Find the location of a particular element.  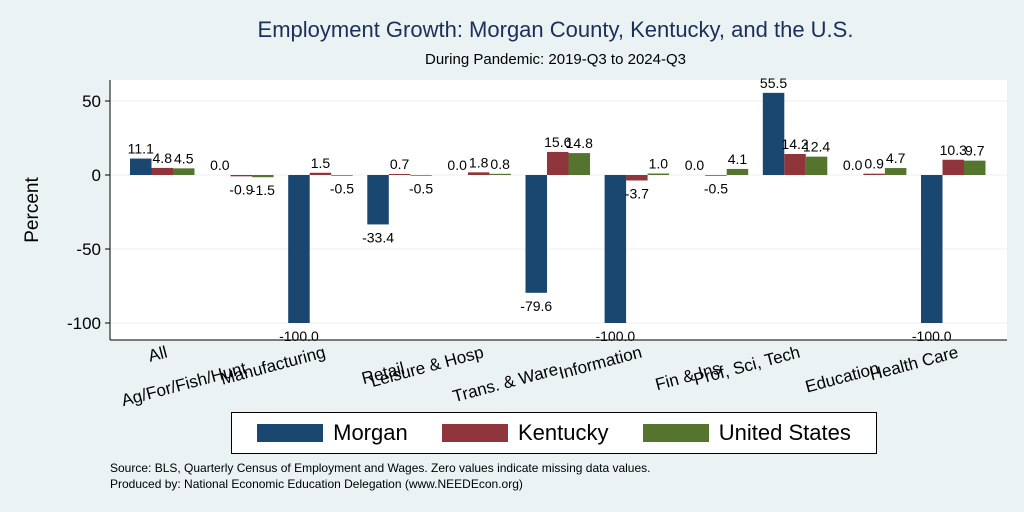

y-tick-label: 50 is located at coordinates (91, 101).